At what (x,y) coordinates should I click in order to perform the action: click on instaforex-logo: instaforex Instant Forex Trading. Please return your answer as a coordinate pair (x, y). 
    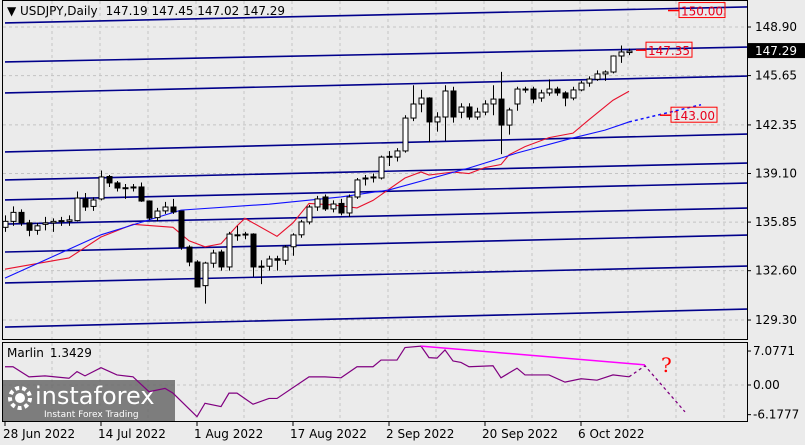
    Looking at the image, I should click on (89, 400).